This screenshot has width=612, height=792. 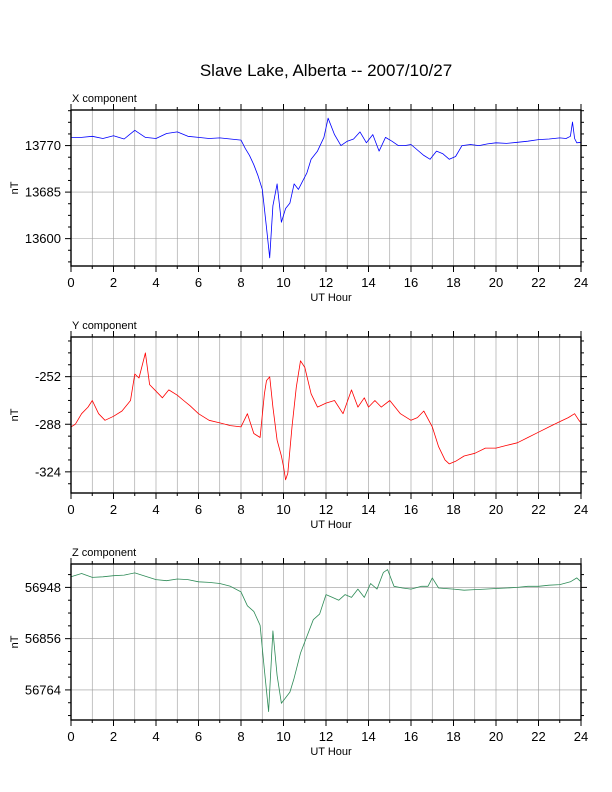 What do you see at coordinates (104, 99) in the screenshot?
I see `panel-title: X component` at bounding box center [104, 99].